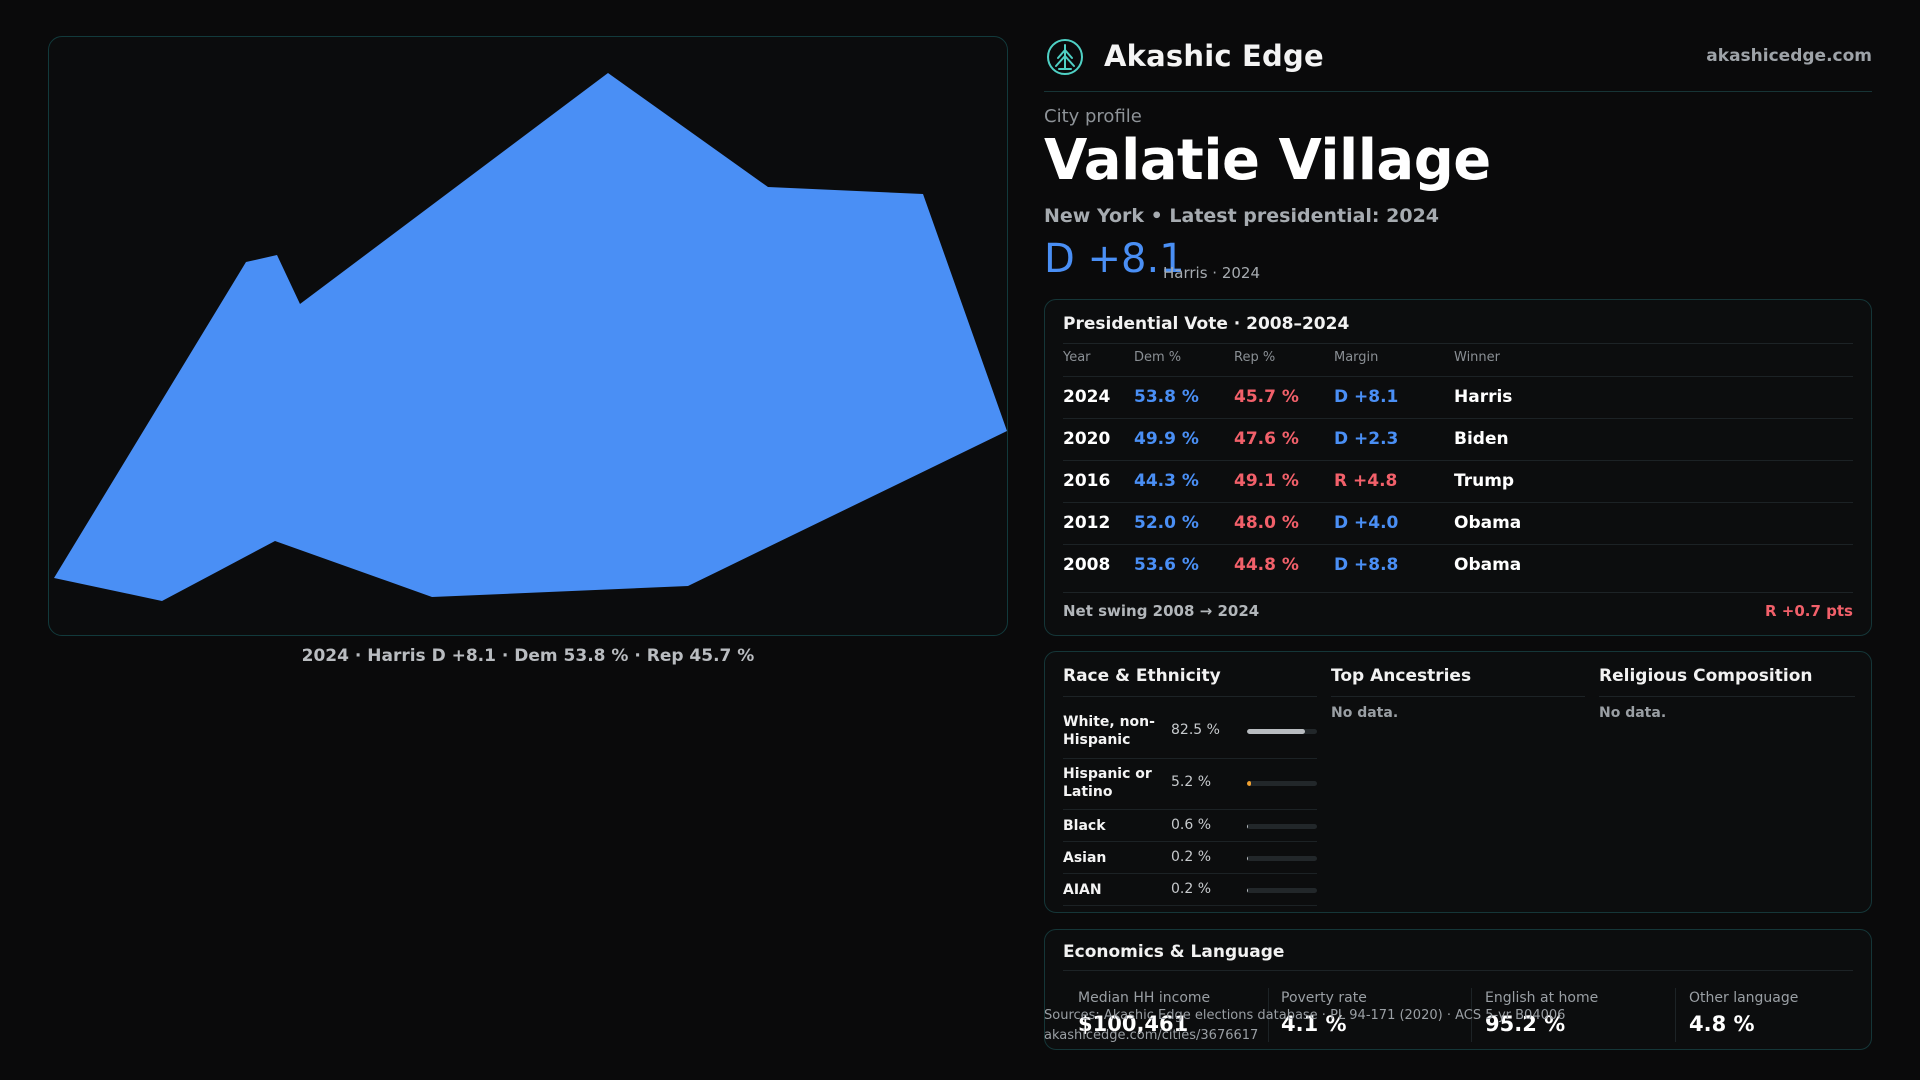 This screenshot has height=1080, width=1920. Describe the element at coordinates (1151, 1035) in the screenshot. I see `city-permalink: akashicedge.com/cities/3676617` at that location.